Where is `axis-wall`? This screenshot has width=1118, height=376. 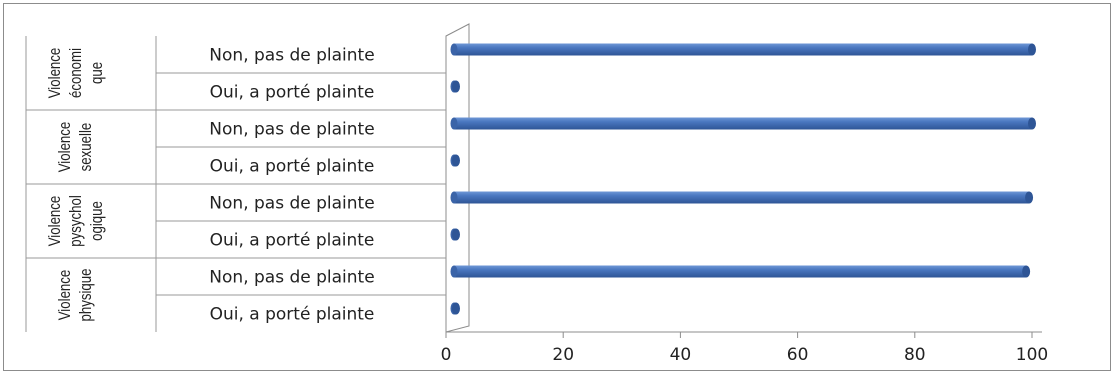
axis-wall is located at coordinates (457, 178).